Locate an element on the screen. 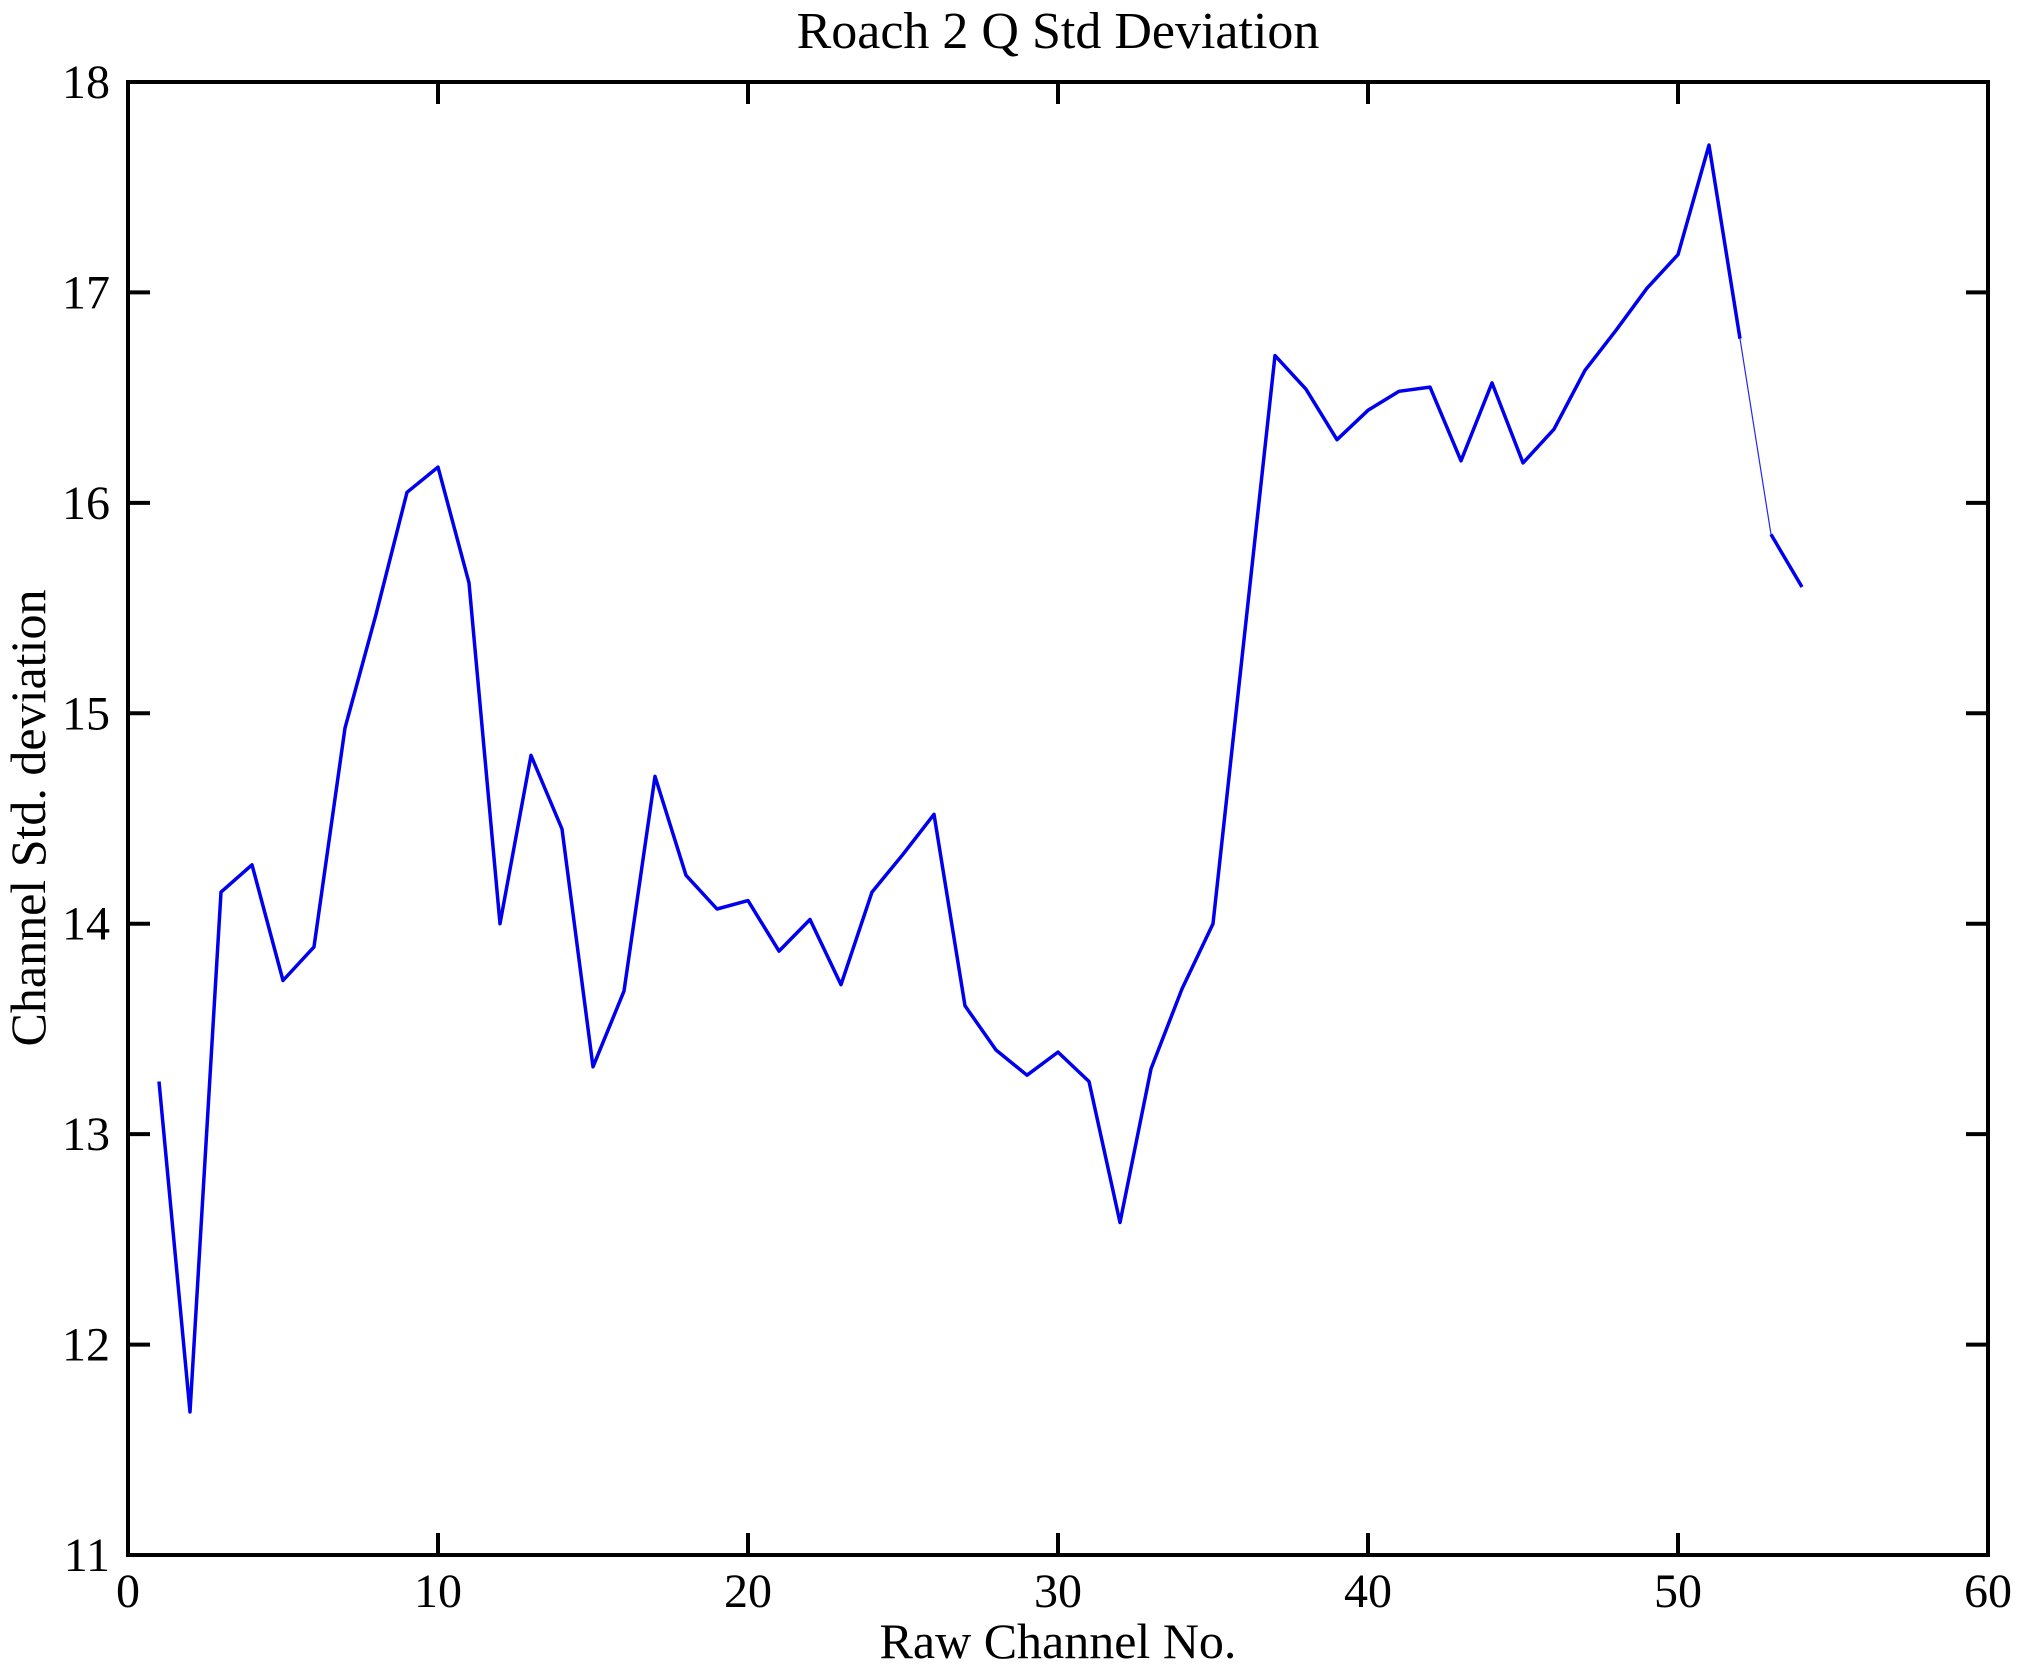 Image resolution: width=2025 pixels, height=1671 pixels. y-tick-label: 16 is located at coordinates (86, 503).